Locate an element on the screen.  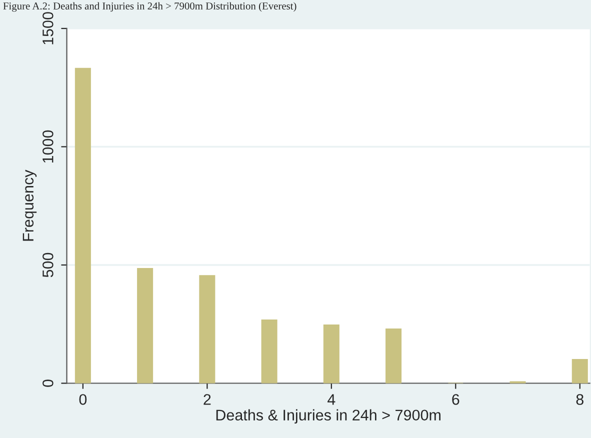
x-tick-label: 0 is located at coordinates (83, 399).